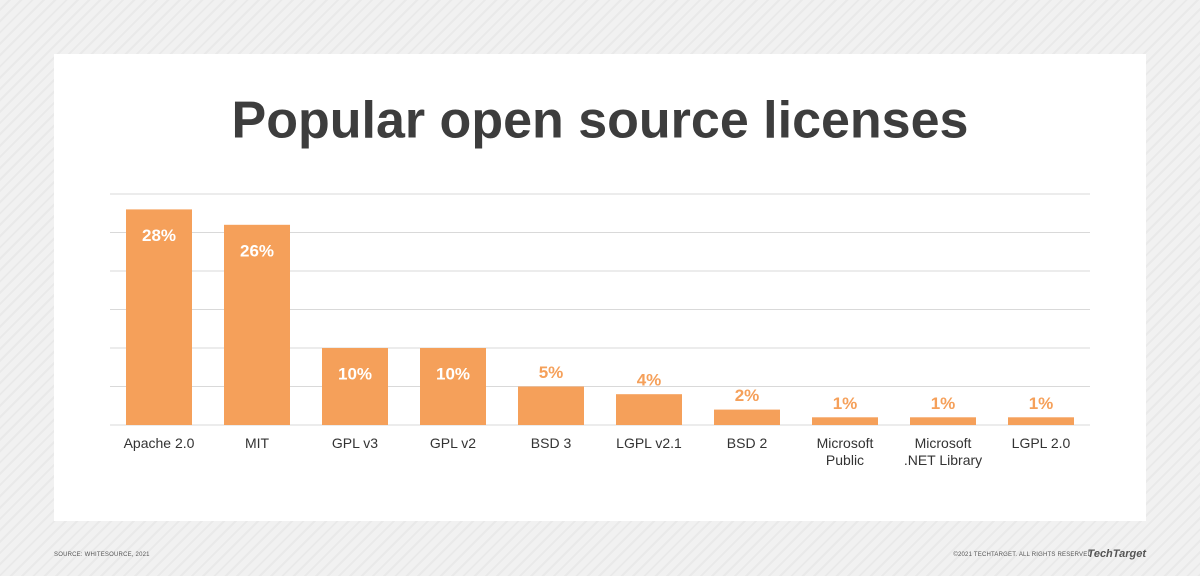 The width and height of the screenshot is (1200, 576). I want to click on value-label: 2%, so click(747, 395).